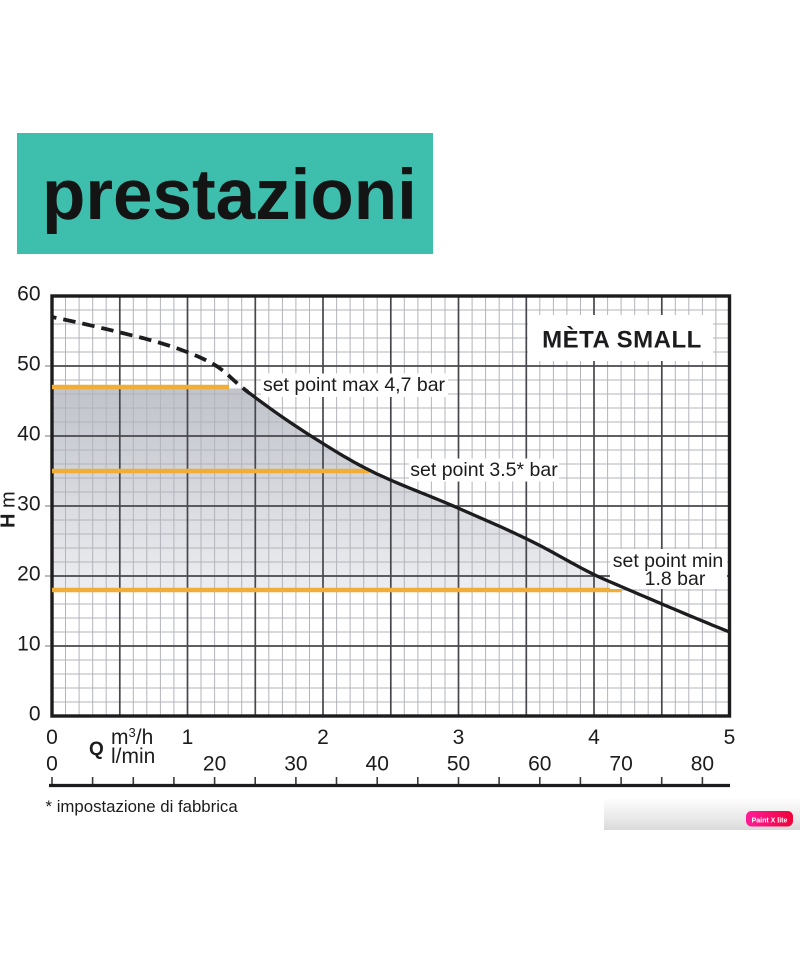 This screenshot has width=800, height=960. Describe the element at coordinates (730, 737) in the screenshot. I see `svg-text: 5` at that location.